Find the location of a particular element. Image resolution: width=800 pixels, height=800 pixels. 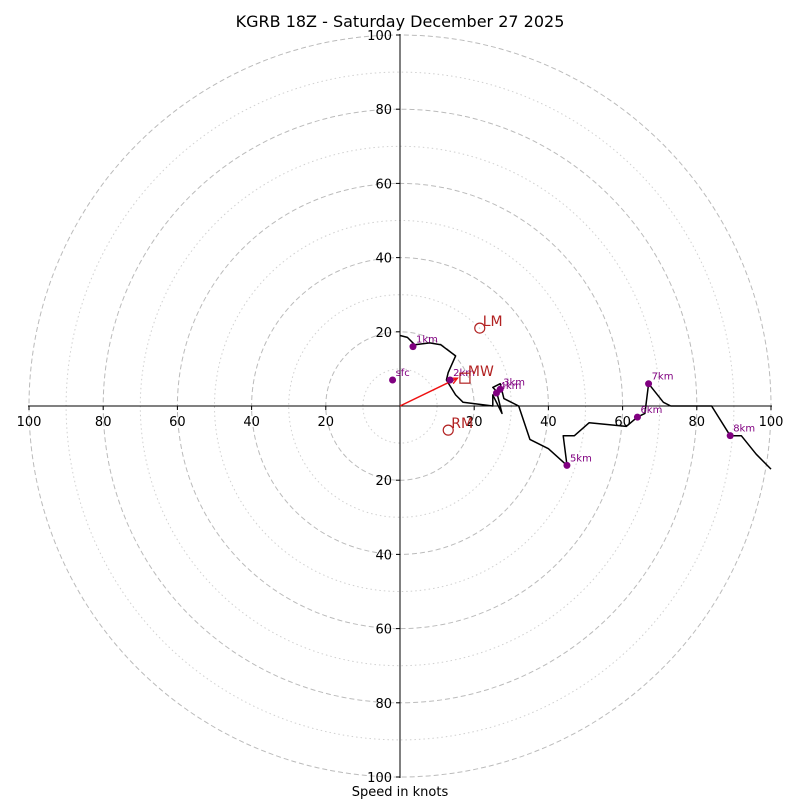

wind-profile-line is located at coordinates (585, 402).